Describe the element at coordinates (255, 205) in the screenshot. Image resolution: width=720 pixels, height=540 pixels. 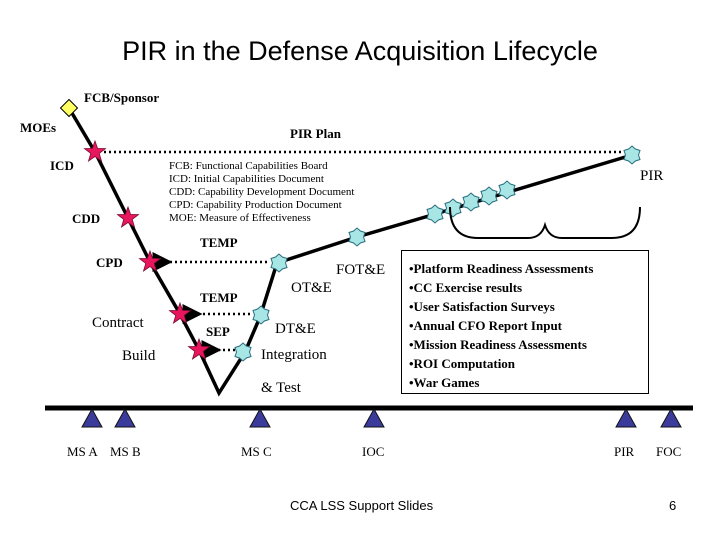
I see `legend-item: CPD: Capability Production Document` at that location.